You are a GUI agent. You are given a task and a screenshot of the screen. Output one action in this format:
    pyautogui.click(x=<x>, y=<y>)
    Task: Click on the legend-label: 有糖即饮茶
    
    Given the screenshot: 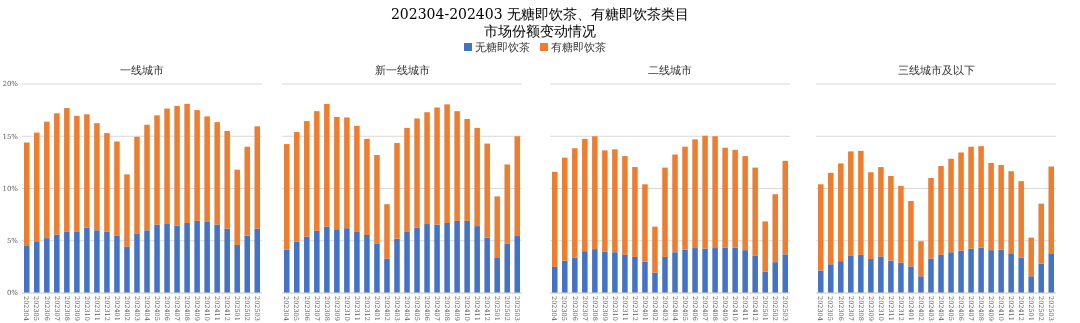 What is the action you would take?
    pyautogui.click(x=578, y=47)
    